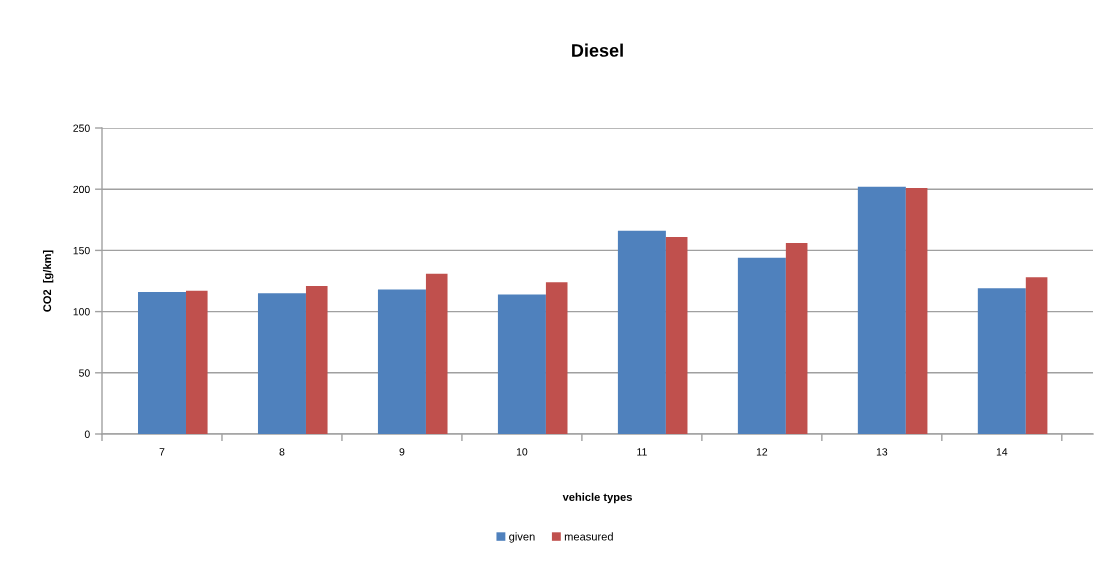 The width and height of the screenshot is (1110, 564). Describe the element at coordinates (282, 452) in the screenshot. I see `x-tick-label: 8` at that location.